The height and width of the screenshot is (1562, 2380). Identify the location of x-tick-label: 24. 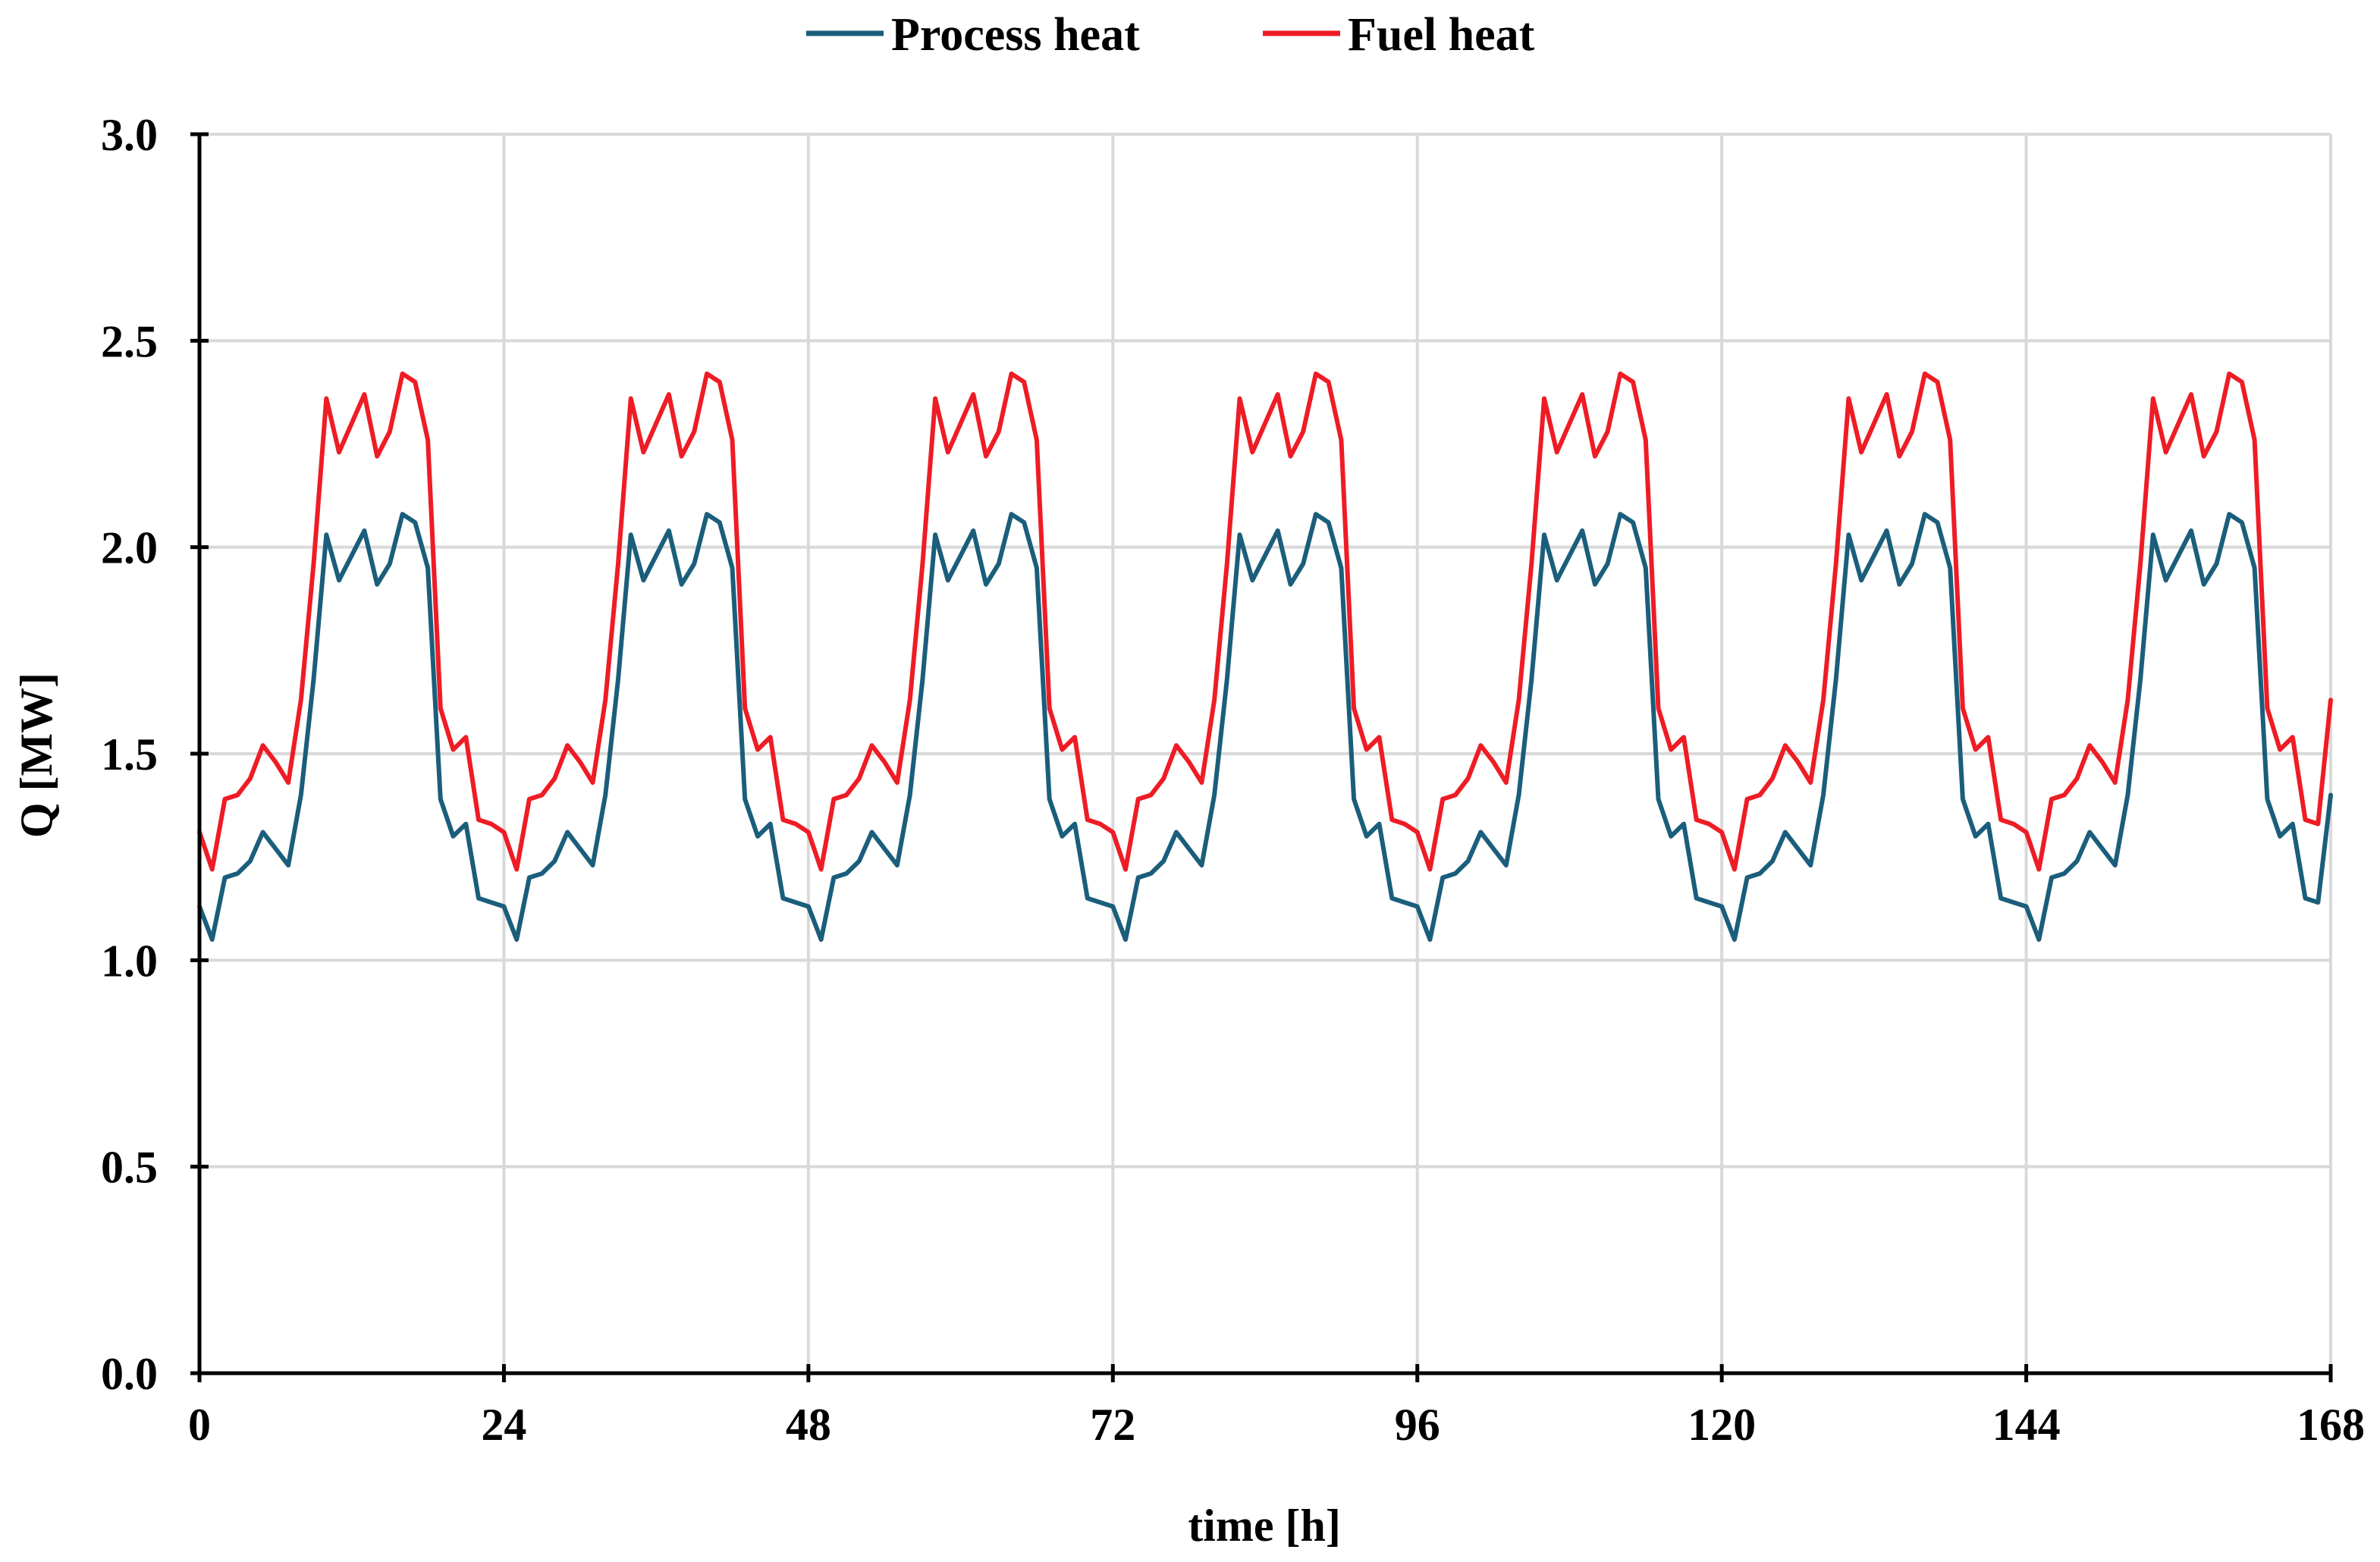
(503, 1425).